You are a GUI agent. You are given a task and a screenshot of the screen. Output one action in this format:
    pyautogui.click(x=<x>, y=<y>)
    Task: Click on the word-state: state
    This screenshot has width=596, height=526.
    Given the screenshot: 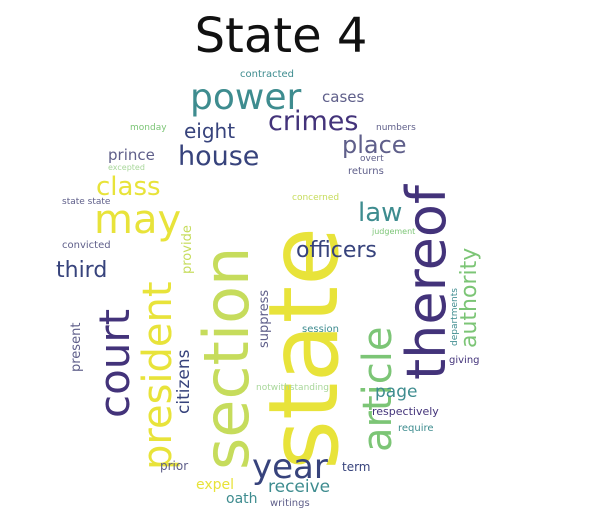 What is the action you would take?
    pyautogui.click(x=304, y=348)
    